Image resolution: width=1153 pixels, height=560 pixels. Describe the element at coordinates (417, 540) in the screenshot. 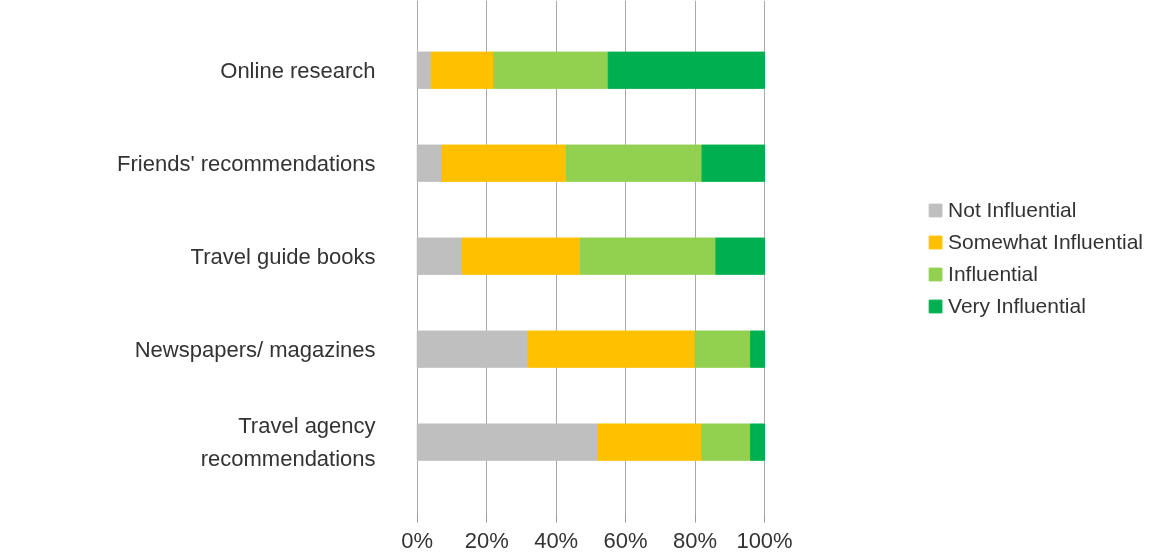

I see `x-tick-label: 0%` at that location.